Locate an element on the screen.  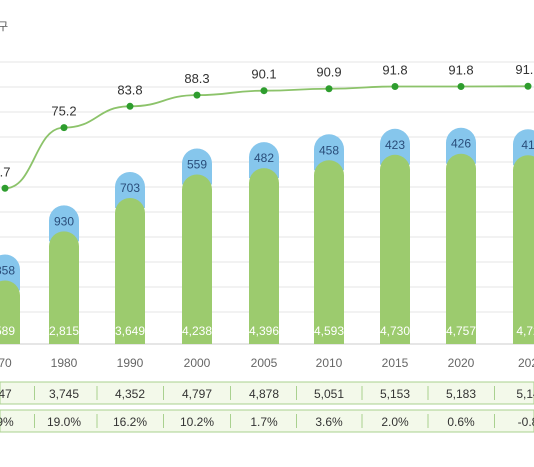
table-cell: 1.7% is located at coordinates (264, 422).